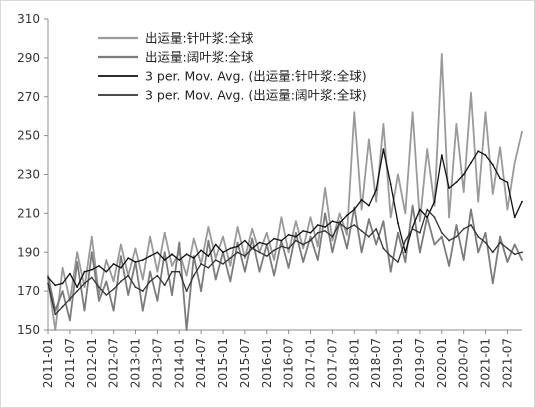  Describe the element at coordinates (311, 363) in the screenshot. I see `x-tick-label: 2017-01` at that location.